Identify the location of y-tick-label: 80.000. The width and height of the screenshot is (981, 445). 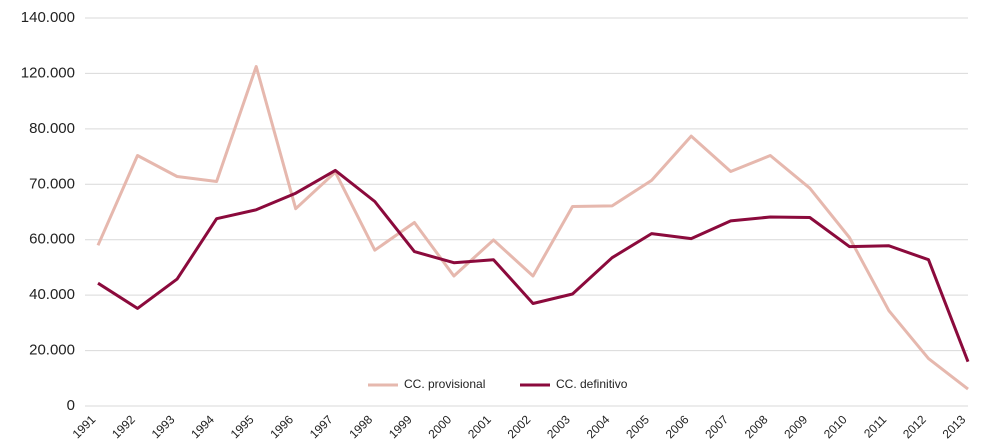
(52, 128).